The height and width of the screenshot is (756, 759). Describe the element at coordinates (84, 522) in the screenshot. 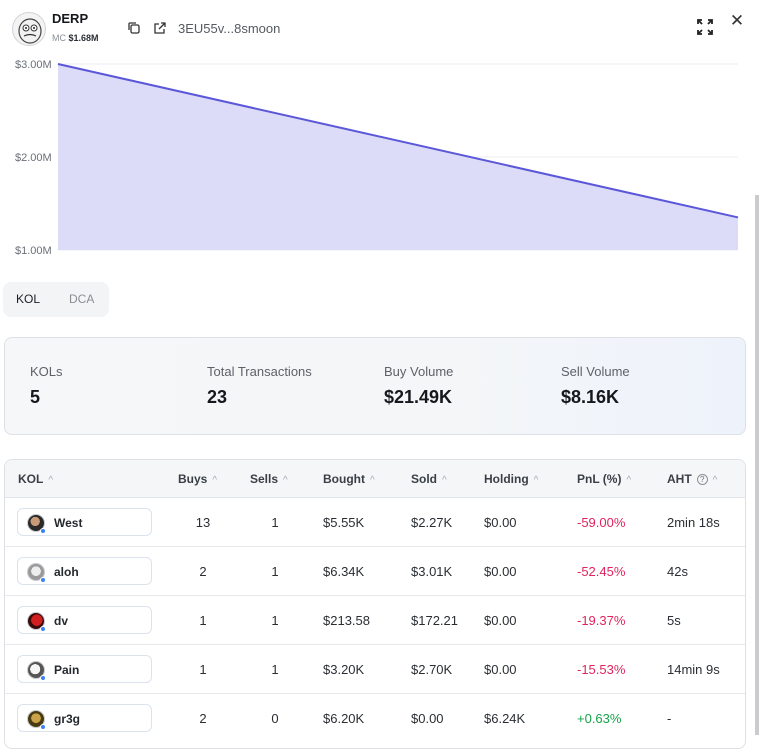

I see `kol-chip: West` at that location.